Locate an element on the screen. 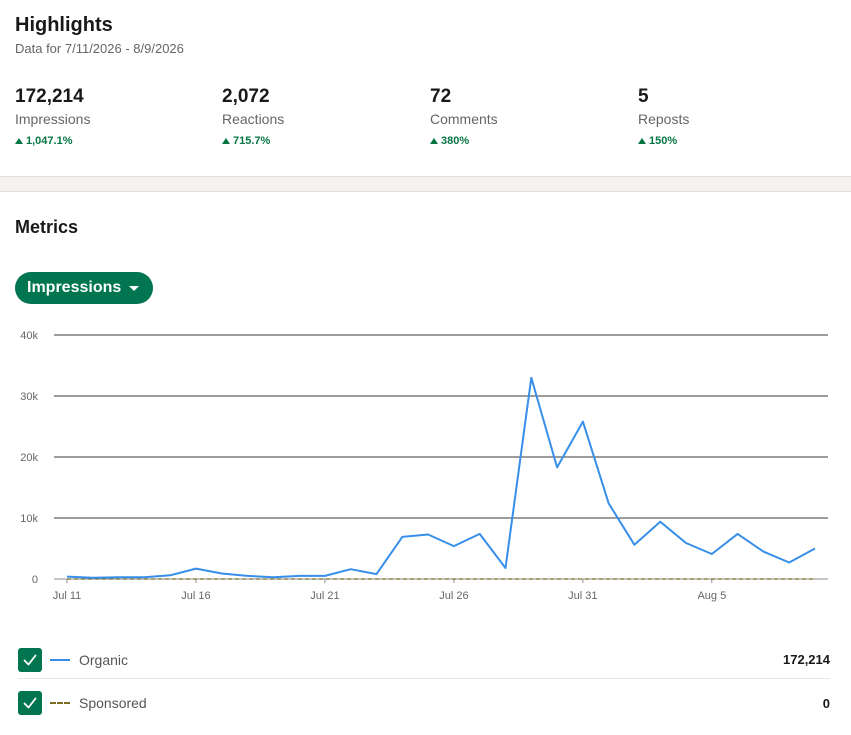 Image resolution: width=851 pixels, height=735 pixels. stat-change-value: 715.7% is located at coordinates (252, 141).